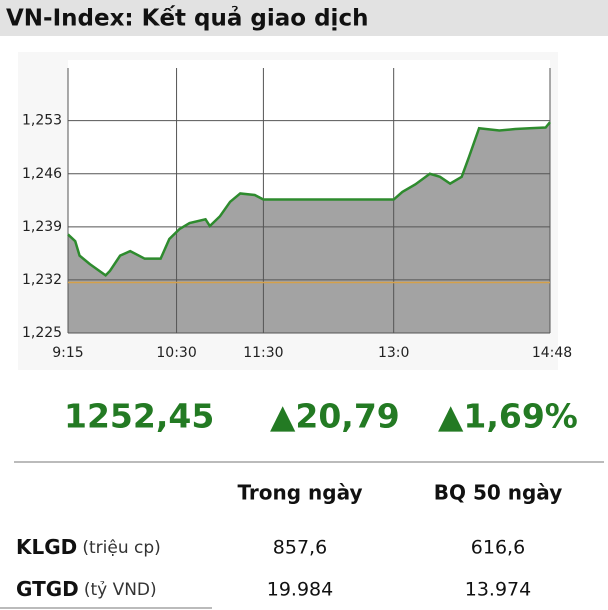 Image resolution: width=608 pixels, height=610 pixels. Describe the element at coordinates (42, 174) in the screenshot. I see `y-tick-label: 1,246` at that location.